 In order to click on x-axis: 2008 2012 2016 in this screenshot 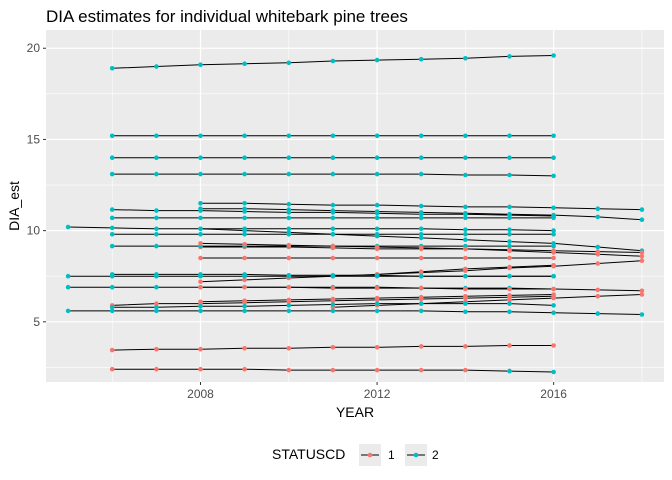, I will do `click(377, 391)`.